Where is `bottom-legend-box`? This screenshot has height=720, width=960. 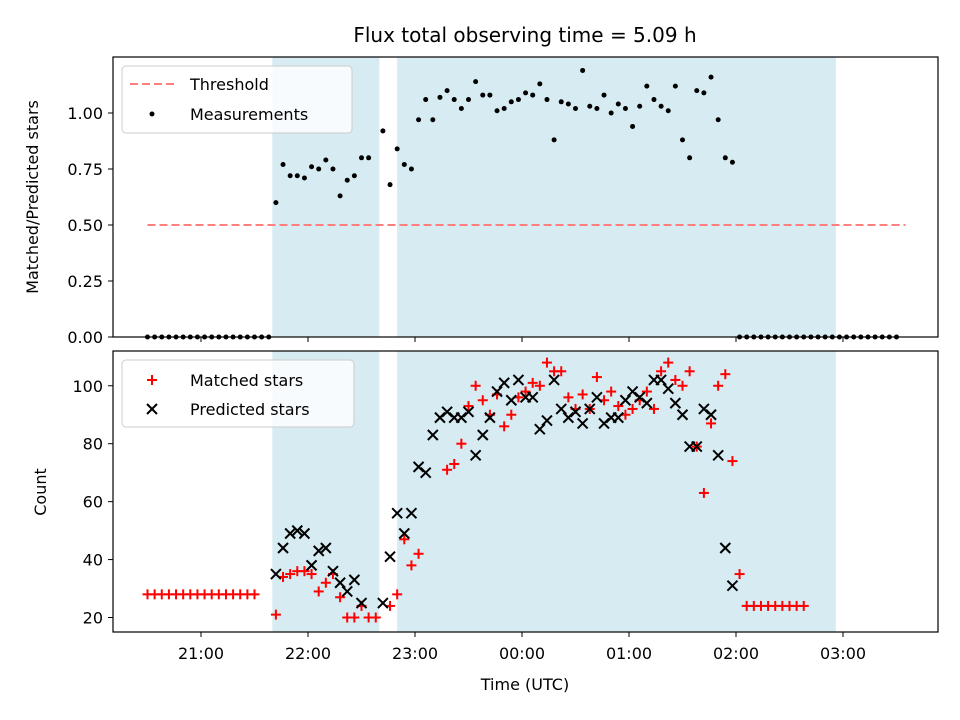 bottom-legend-box is located at coordinates (238, 393).